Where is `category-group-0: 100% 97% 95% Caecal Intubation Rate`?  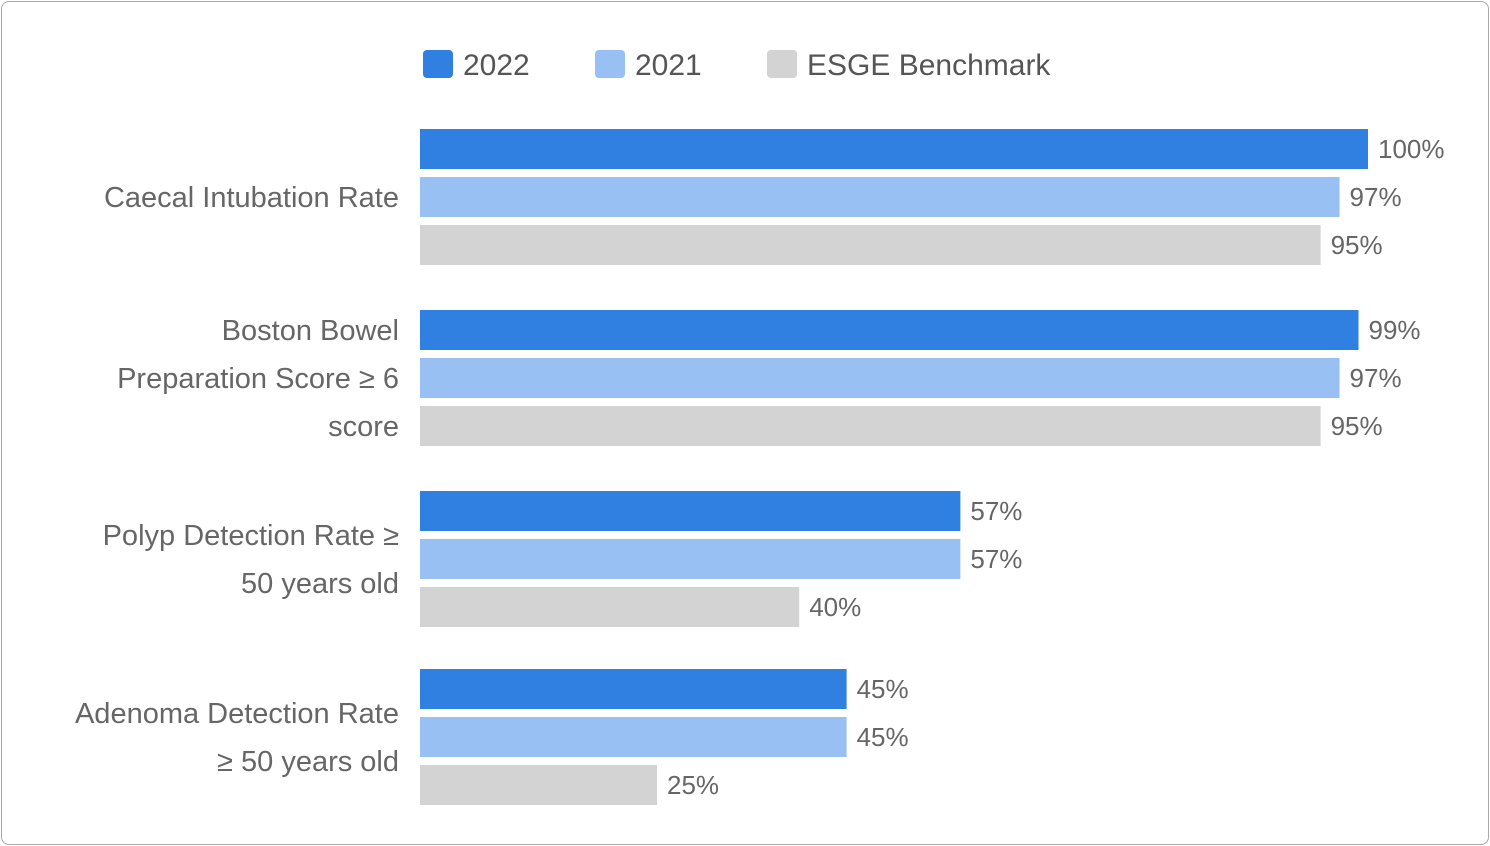
category-group-0: 100% 97% 95% Caecal Intubation Rate is located at coordinates (774, 197).